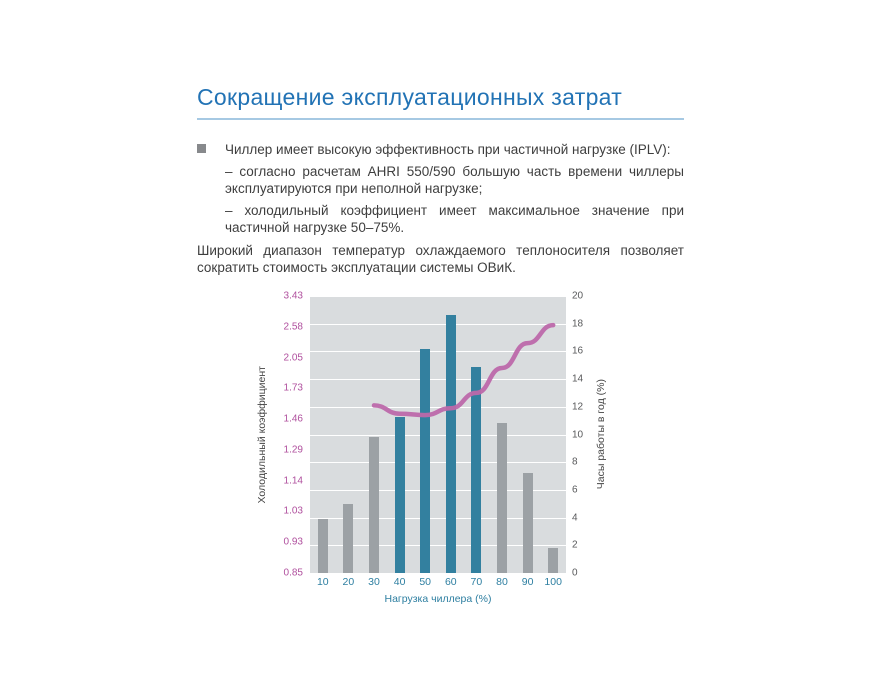  Describe the element at coordinates (578, 434) in the screenshot. I see `right-tick: 10` at that location.